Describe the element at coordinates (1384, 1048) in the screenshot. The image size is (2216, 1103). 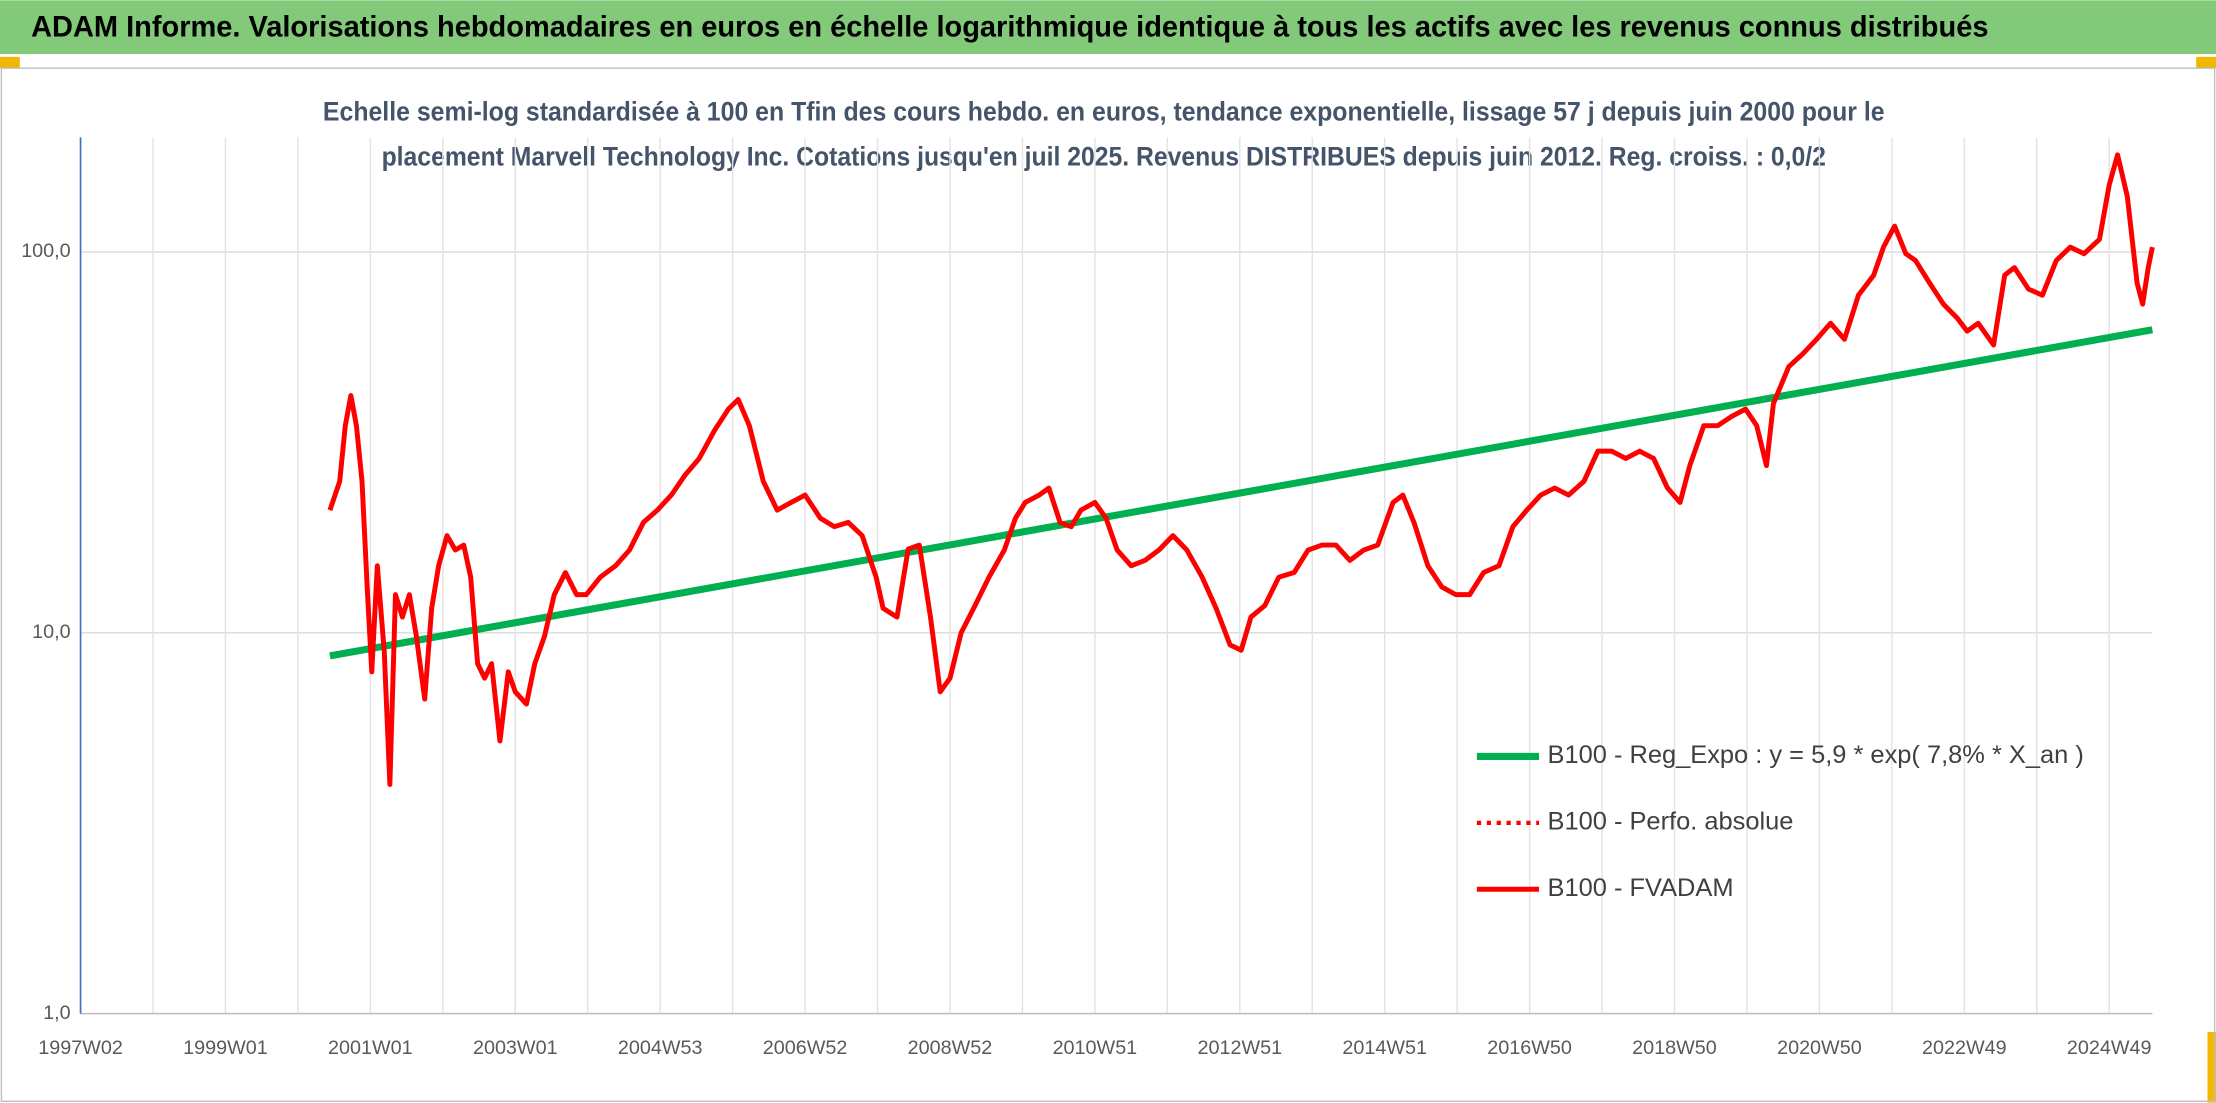
I see `x-tick-label: 2014W51` at that location.